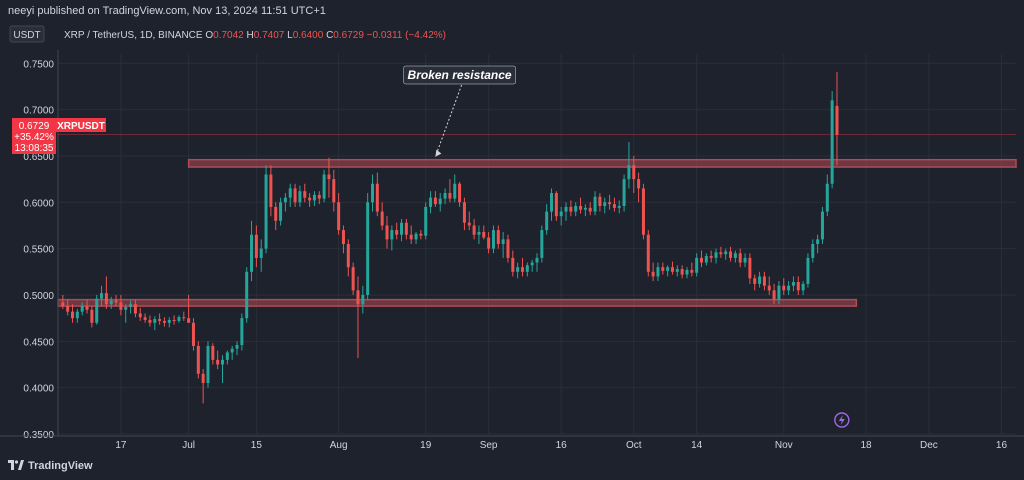 The image size is (1024, 480). What do you see at coordinates (448, 120) in the screenshot?
I see `annotation-arrow` at bounding box center [448, 120].